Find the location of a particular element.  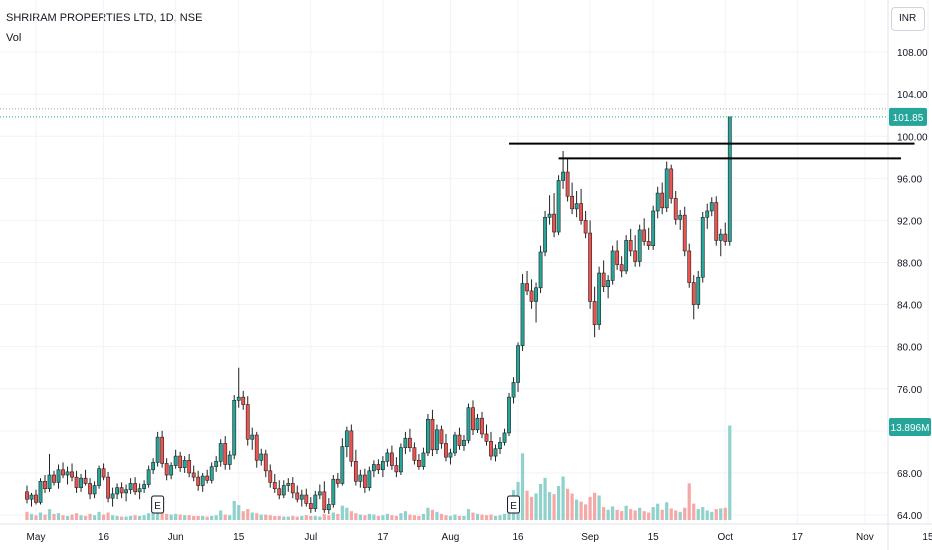

last-price-label: 101.85 is located at coordinates (908, 118).